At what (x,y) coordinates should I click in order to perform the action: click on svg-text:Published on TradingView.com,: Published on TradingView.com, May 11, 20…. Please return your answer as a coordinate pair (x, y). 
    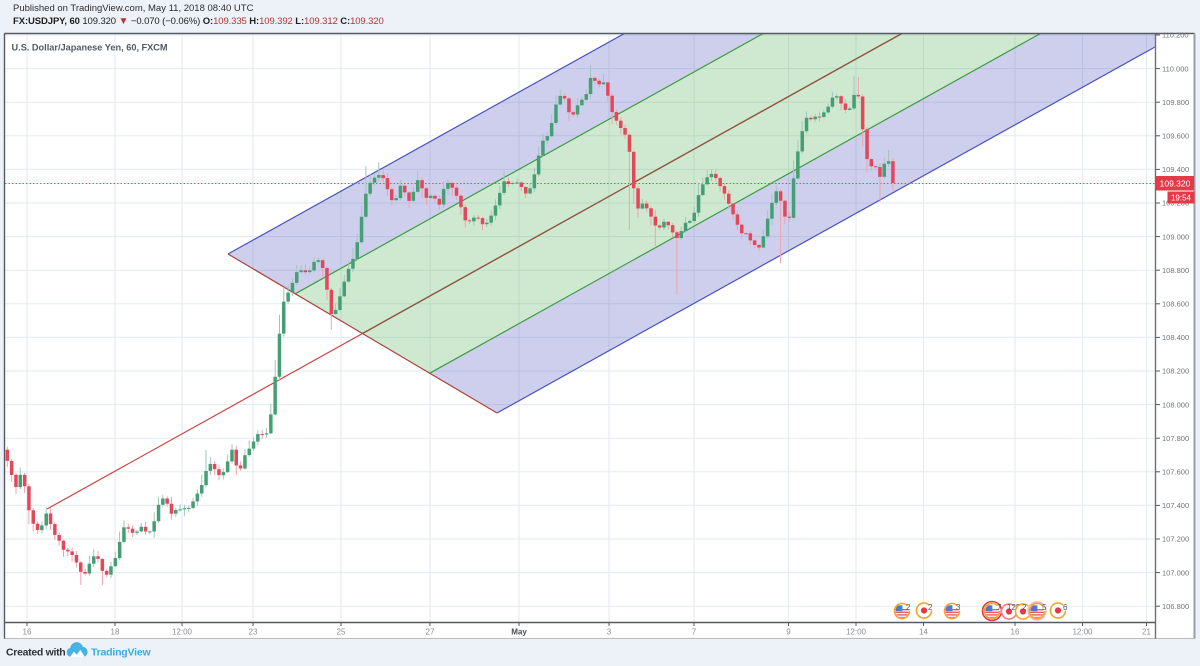
    Looking at the image, I should click on (133, 8).